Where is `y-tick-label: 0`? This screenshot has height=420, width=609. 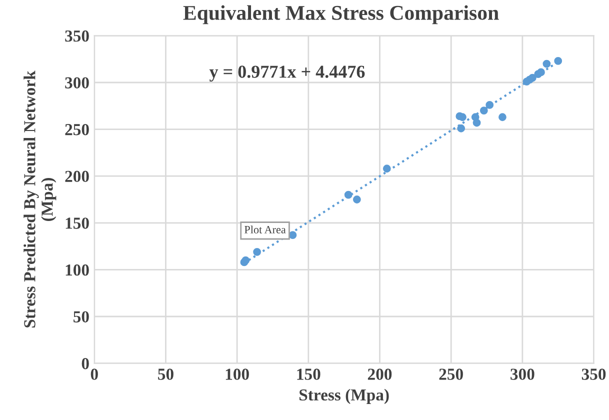 y-tick-label: 0 is located at coordinates (85, 364).